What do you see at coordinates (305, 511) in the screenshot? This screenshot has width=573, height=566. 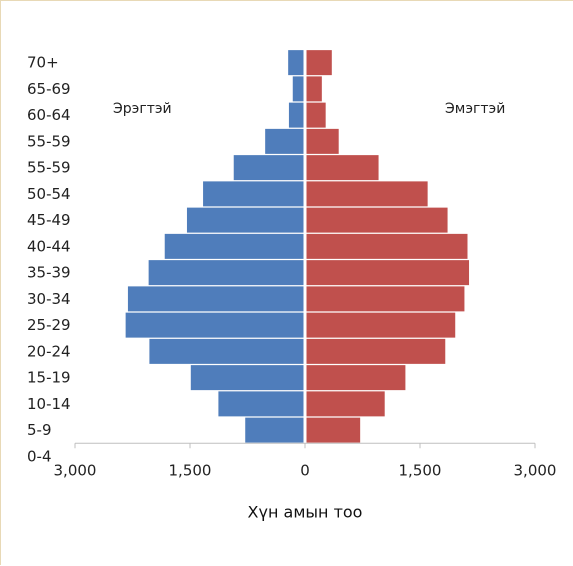 I see `x-axis-title: Хүн амын тоо` at bounding box center [305, 511].